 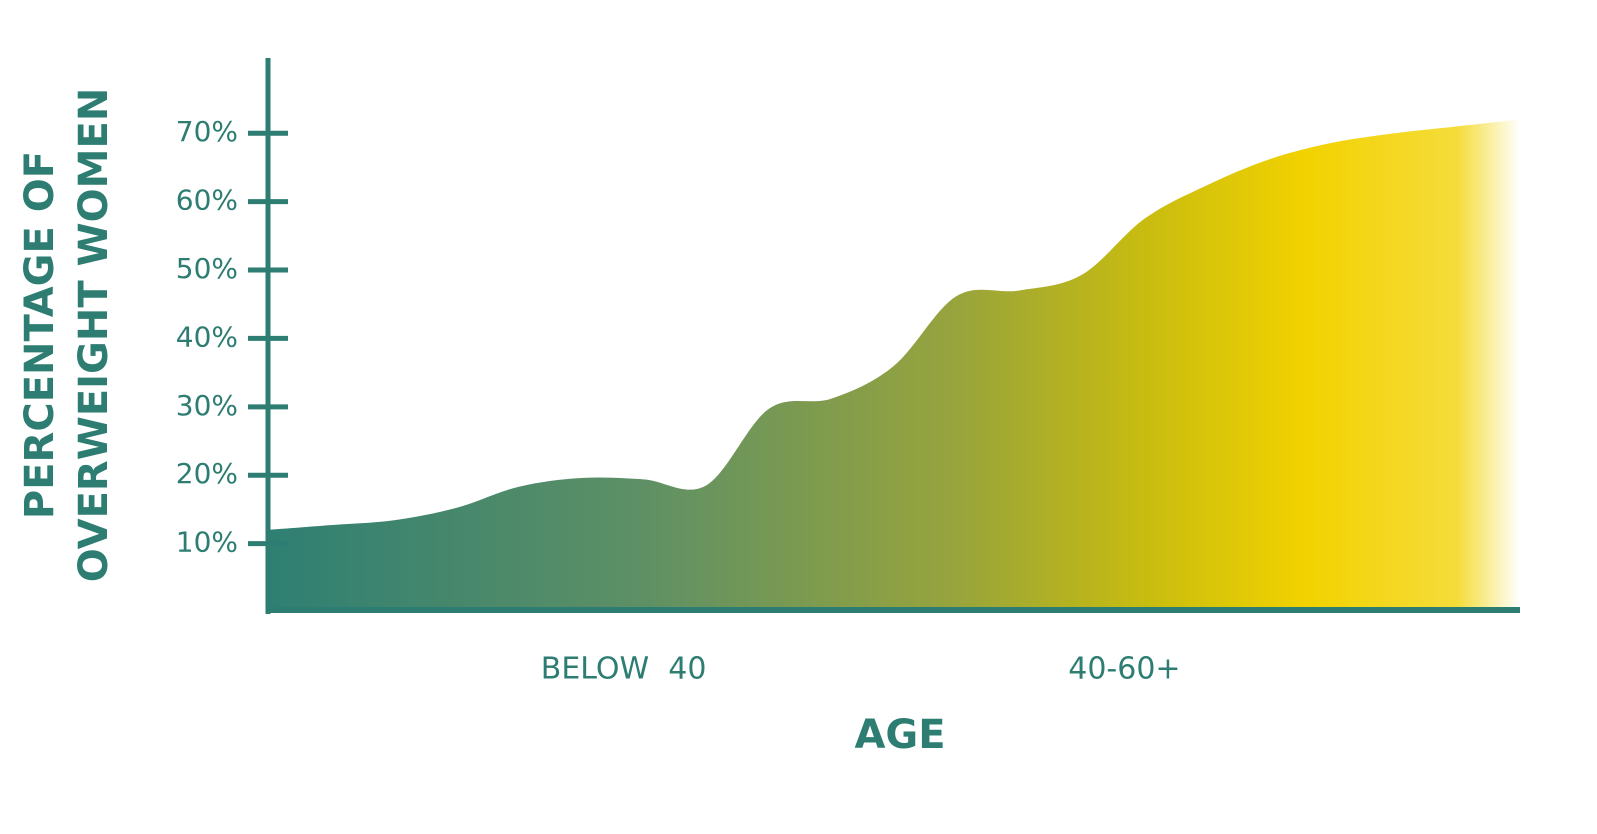 What do you see at coordinates (207, 473) in the screenshot?
I see `y-tick-label: 20%` at bounding box center [207, 473].